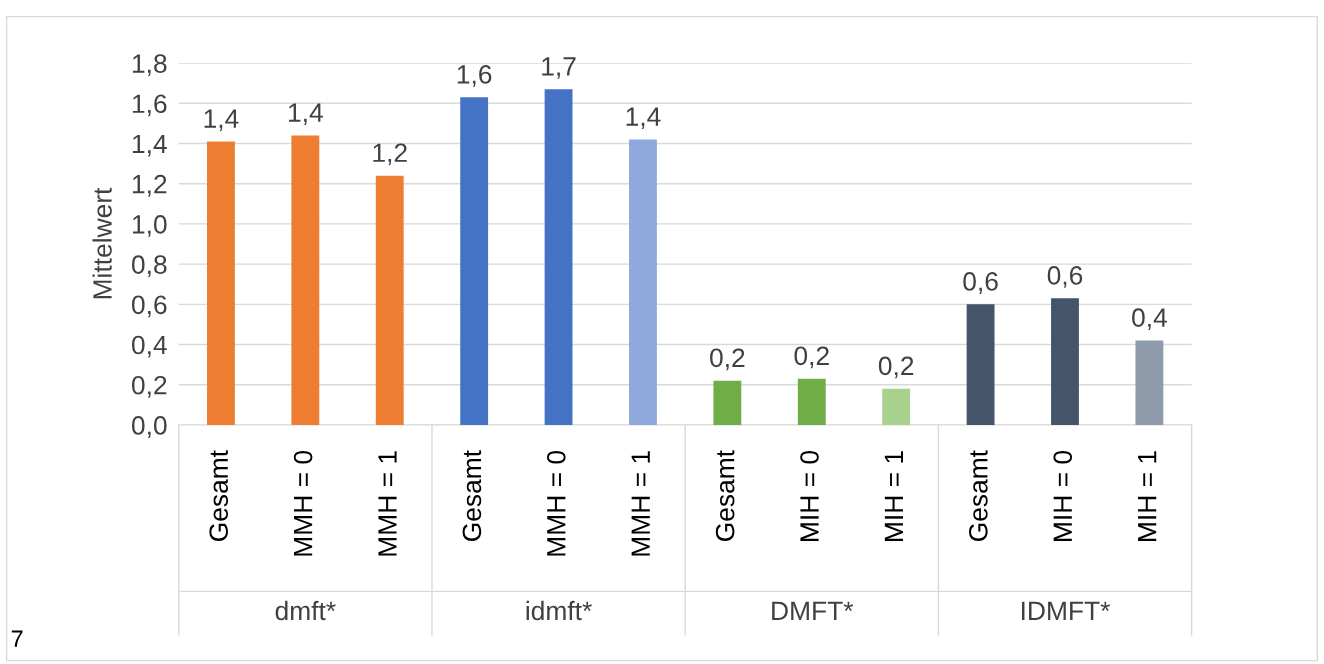 This screenshot has width=1324, height=664. I want to click on data-label: 1,6, so click(474, 76).